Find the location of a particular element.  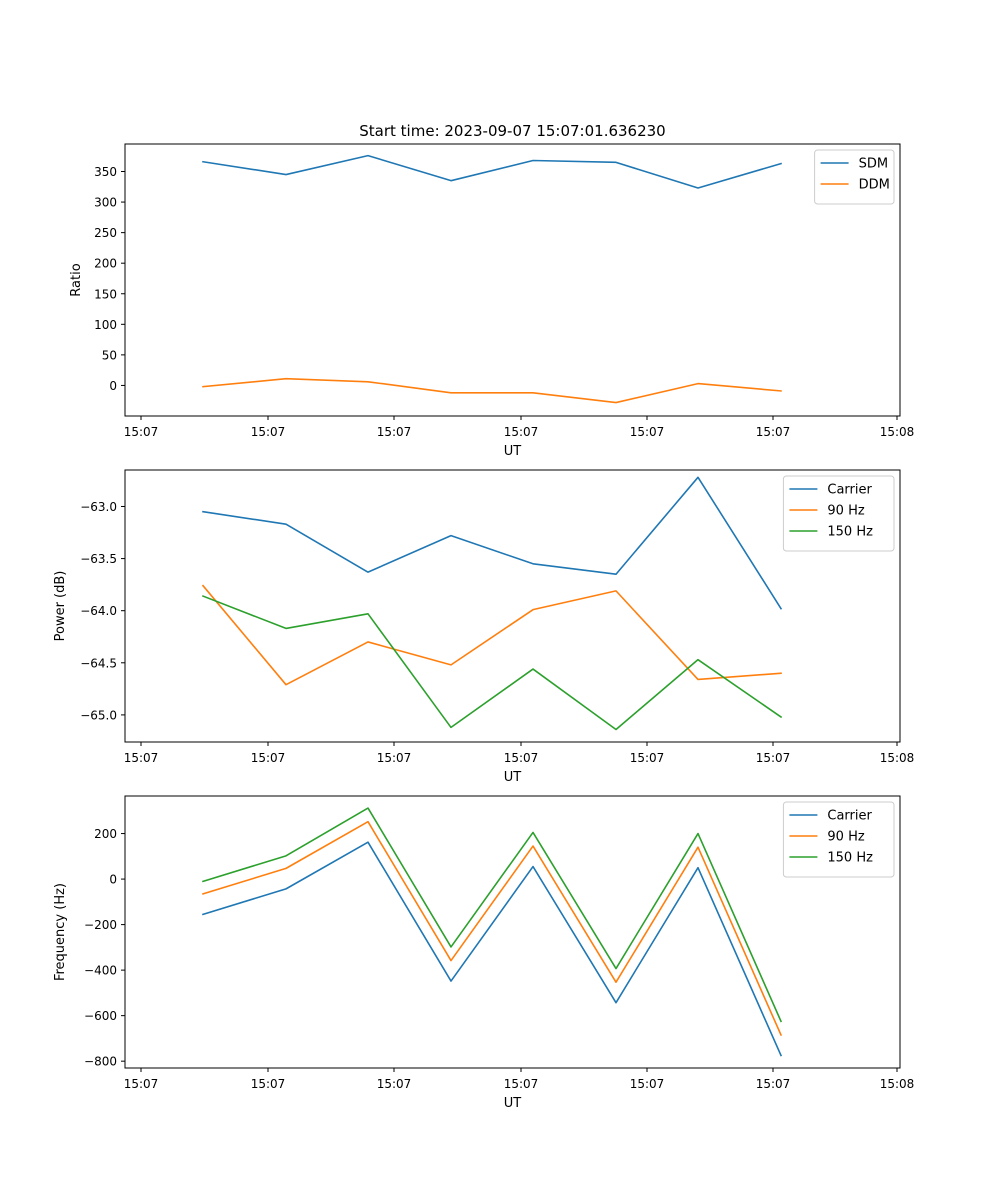

y-tick-label: −63.0 is located at coordinates (98, 507).